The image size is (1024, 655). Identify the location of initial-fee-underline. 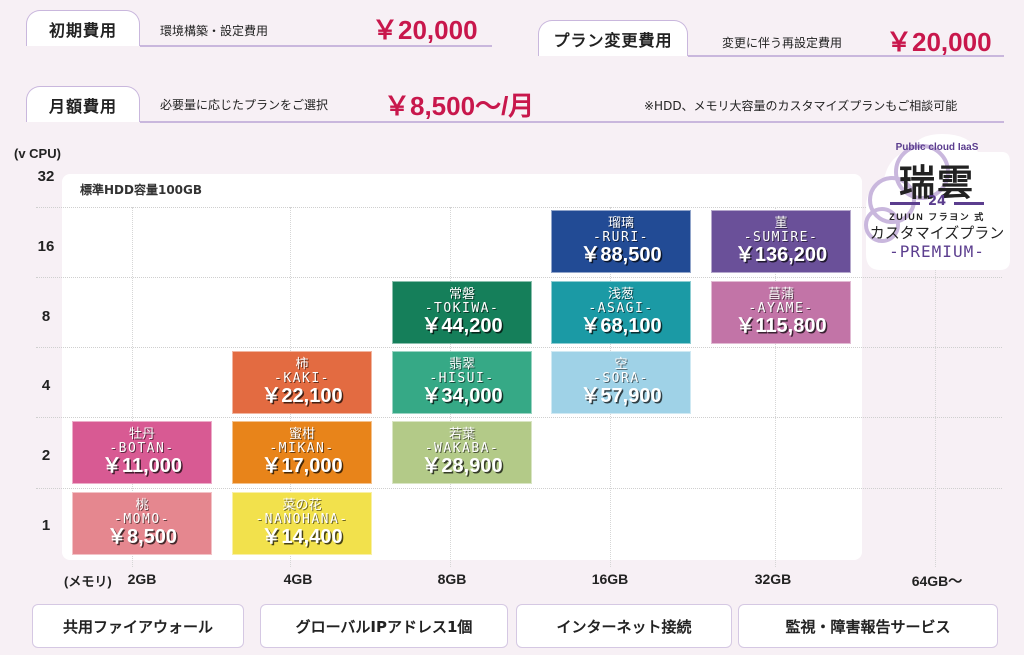
(316, 46).